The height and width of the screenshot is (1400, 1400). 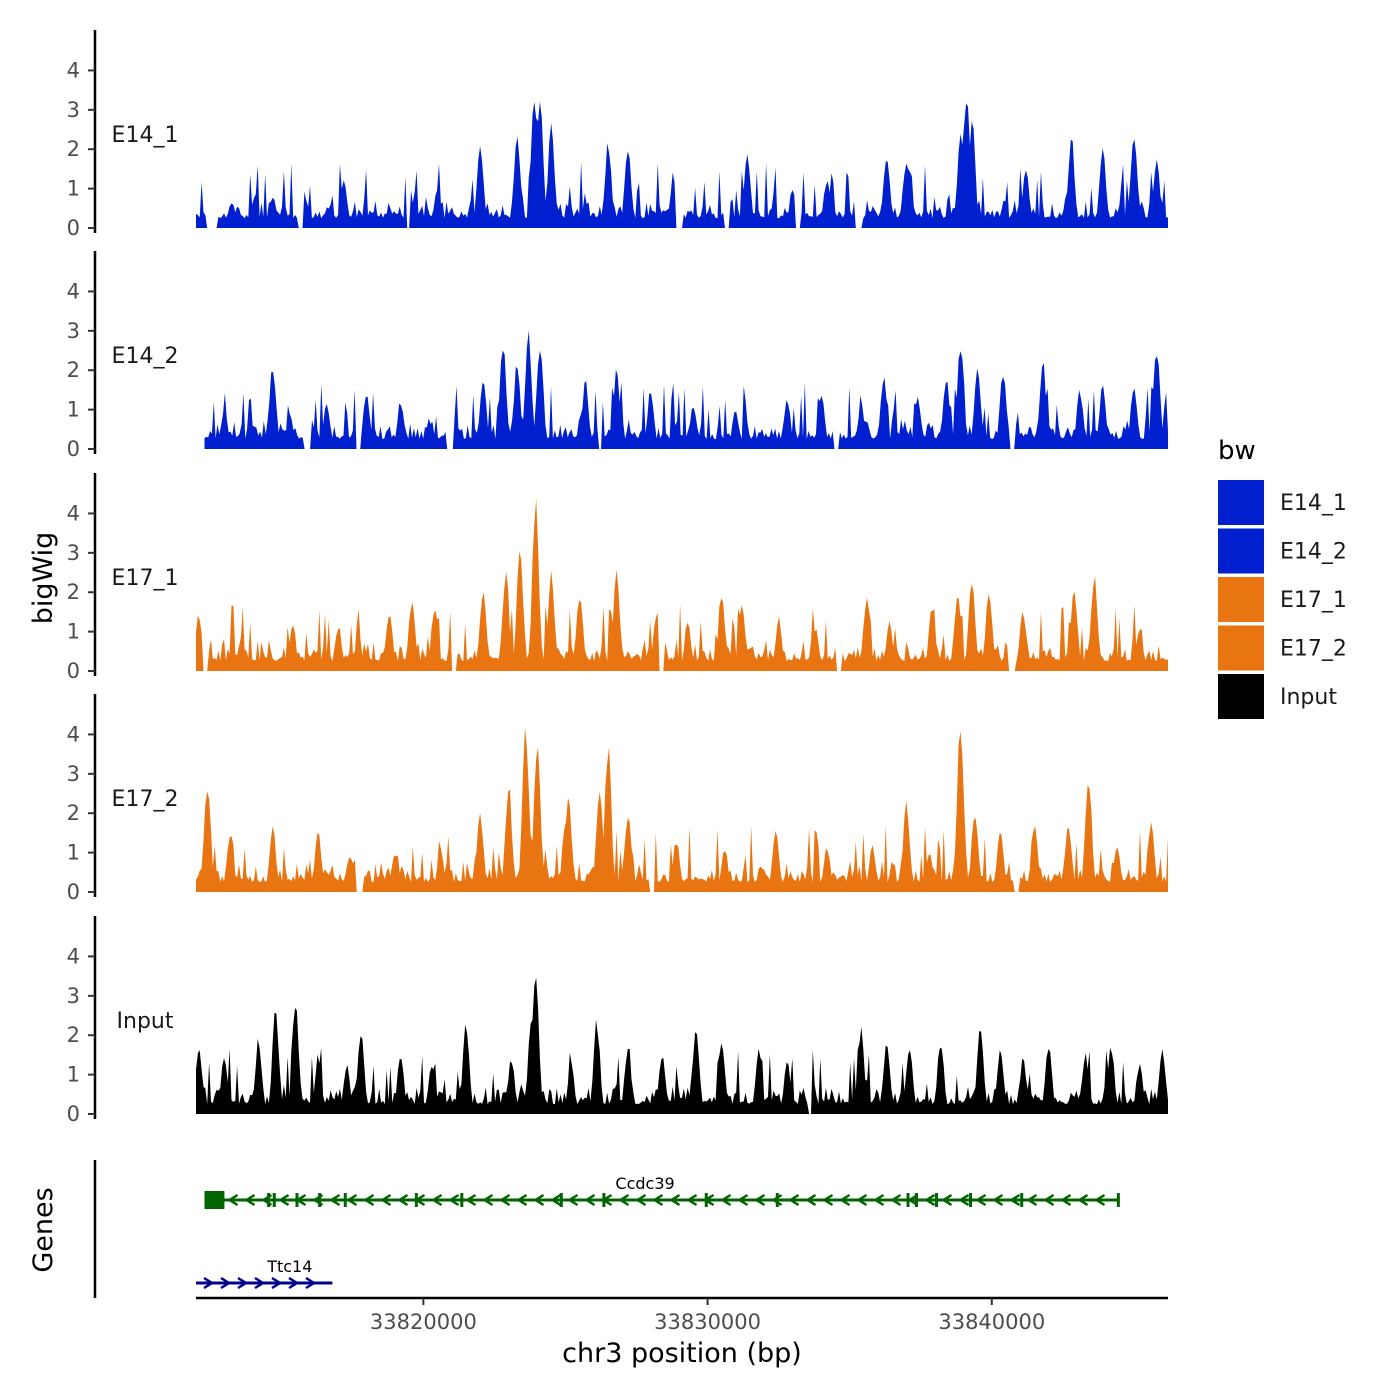 I want to click on legend: bw E14_1 E14_2 E17_1 E17_2 Input, so click(x=1282, y=577).